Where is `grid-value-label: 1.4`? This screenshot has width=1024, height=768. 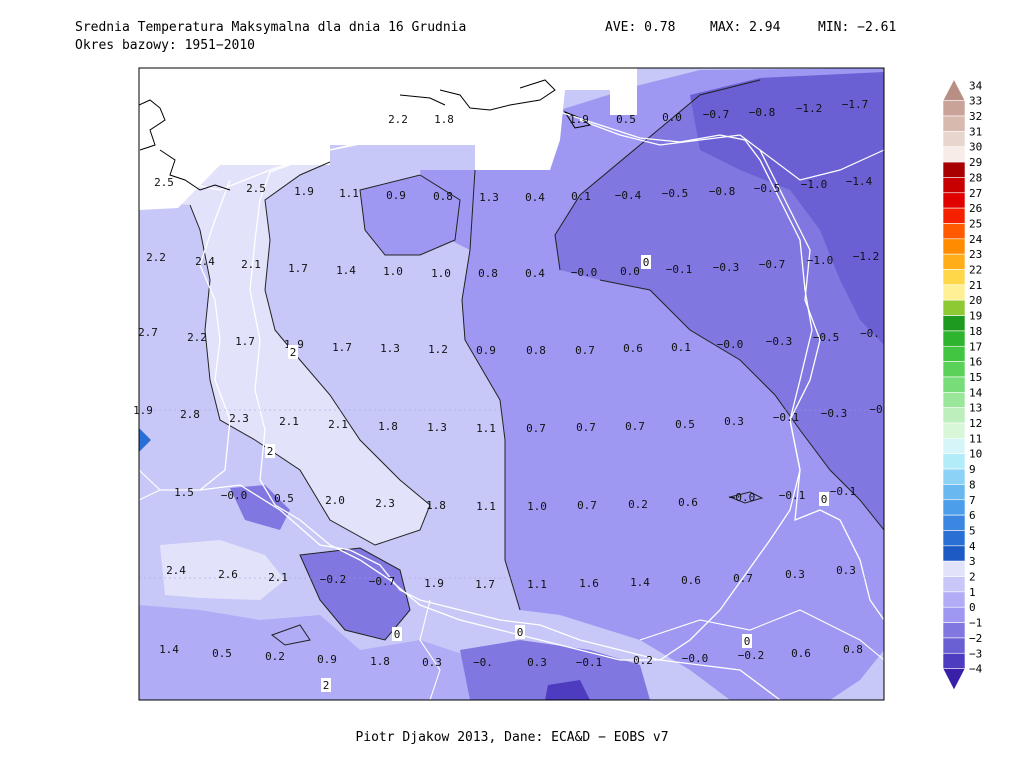
grid-value-label: 1.4 is located at coordinates (640, 582).